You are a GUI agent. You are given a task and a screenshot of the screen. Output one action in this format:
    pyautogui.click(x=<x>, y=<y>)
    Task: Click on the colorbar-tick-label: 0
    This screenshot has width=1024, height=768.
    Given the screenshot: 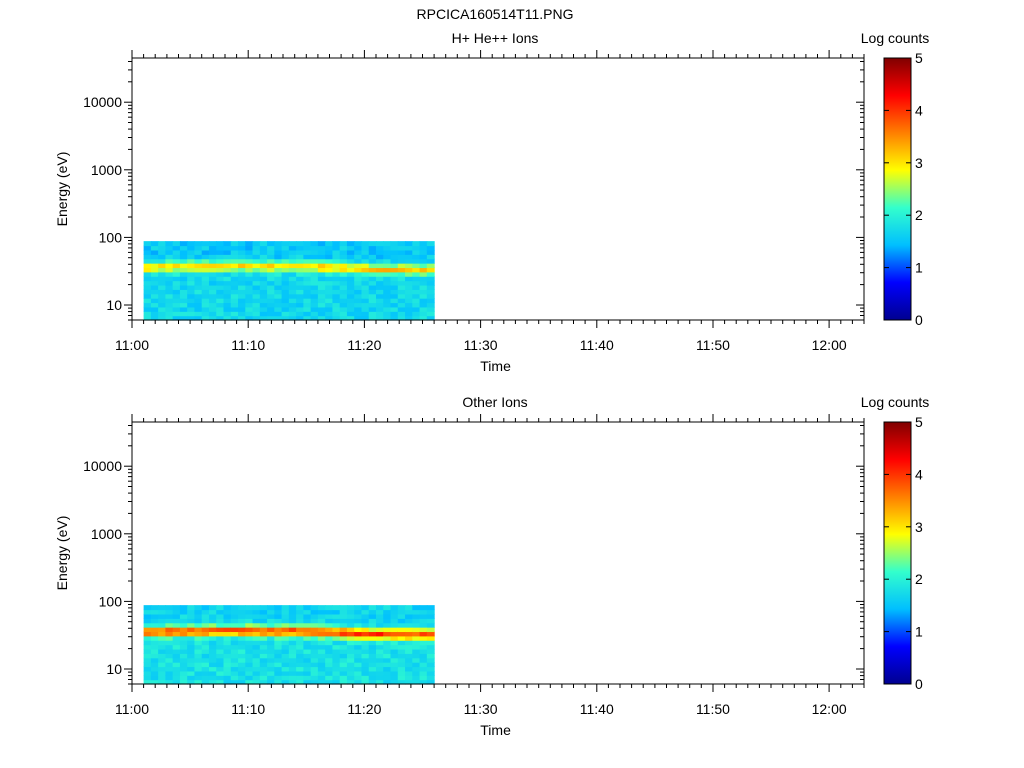 What is the action you would take?
    pyautogui.click(x=919, y=684)
    